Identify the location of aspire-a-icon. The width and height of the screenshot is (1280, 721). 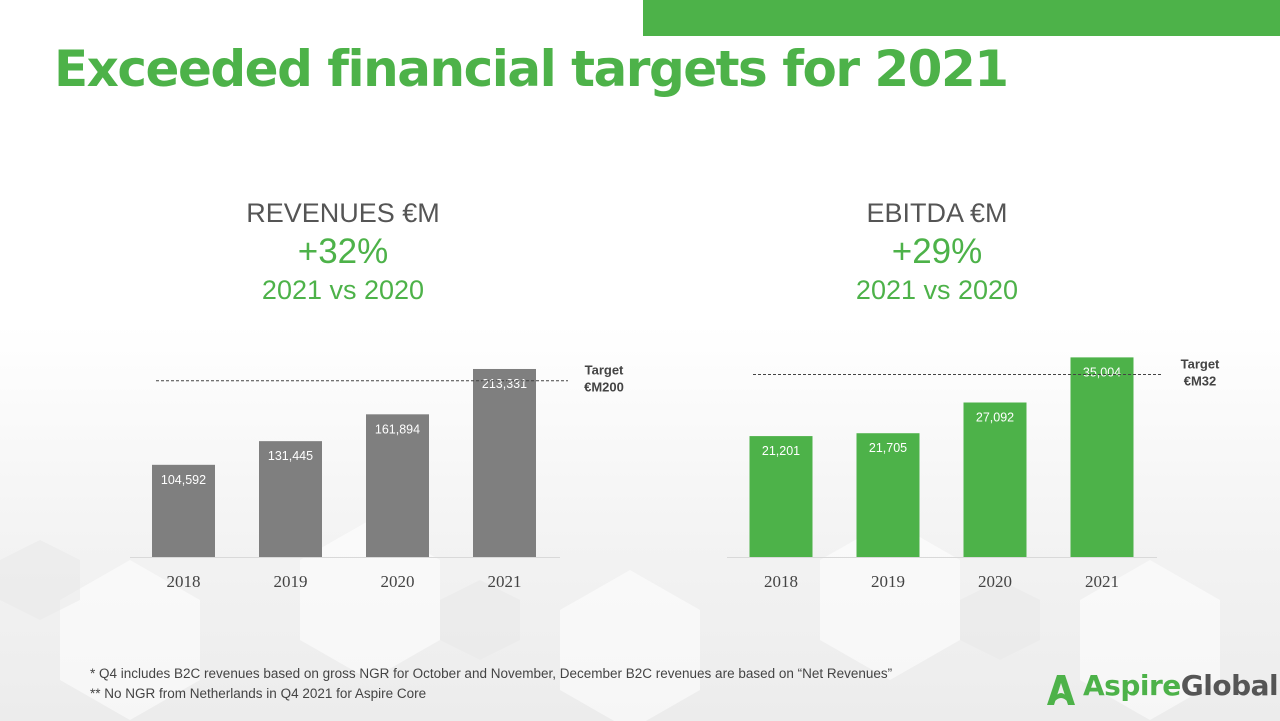
(1061, 690).